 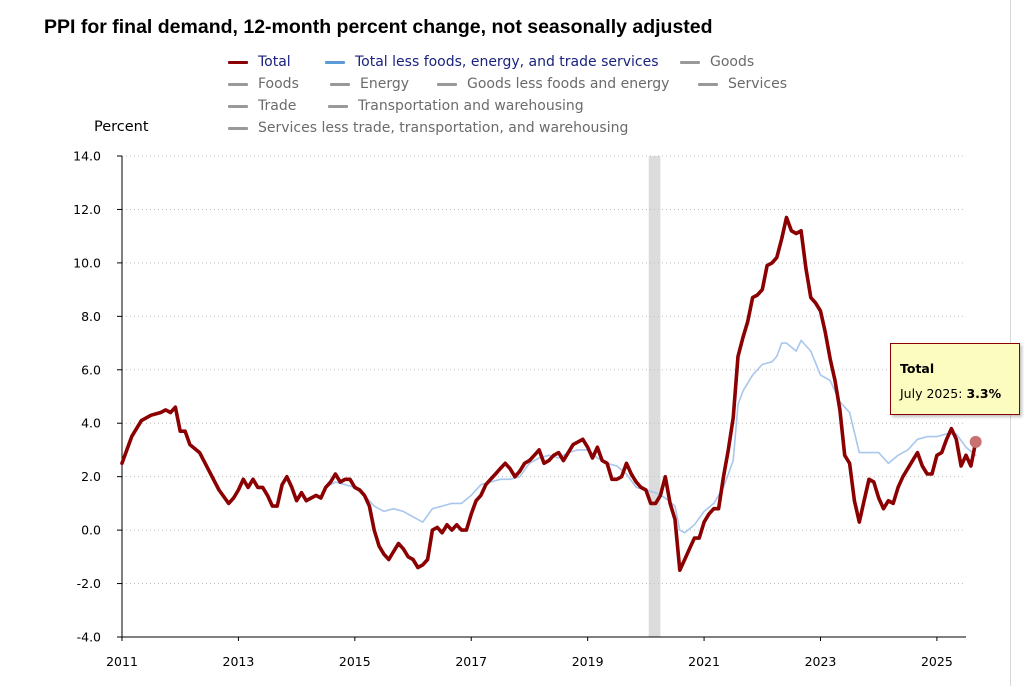 What do you see at coordinates (758, 84) in the screenshot?
I see `legend-label: Services` at bounding box center [758, 84].